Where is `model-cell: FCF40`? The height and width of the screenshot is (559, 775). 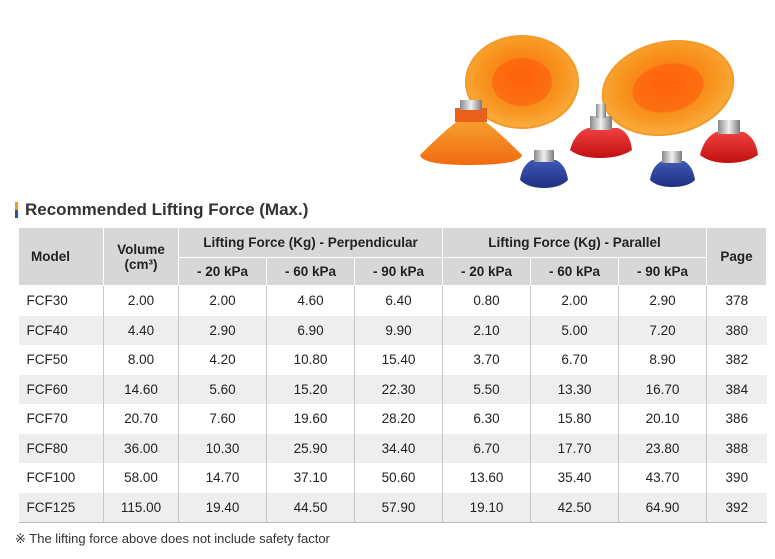 model-cell: FCF40 is located at coordinates (61, 330).